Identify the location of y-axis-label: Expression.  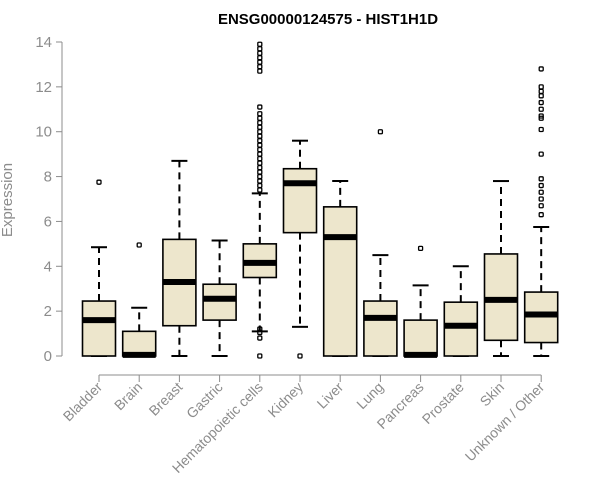
(8, 200).